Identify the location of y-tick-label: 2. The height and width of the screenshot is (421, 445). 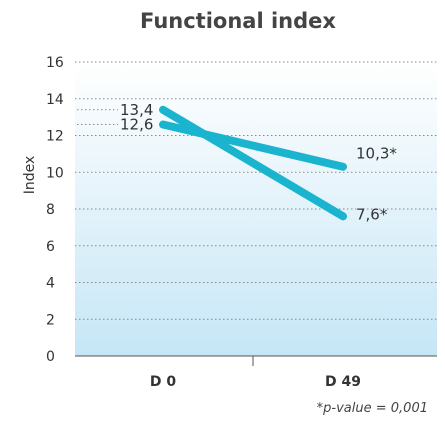
(50, 320).